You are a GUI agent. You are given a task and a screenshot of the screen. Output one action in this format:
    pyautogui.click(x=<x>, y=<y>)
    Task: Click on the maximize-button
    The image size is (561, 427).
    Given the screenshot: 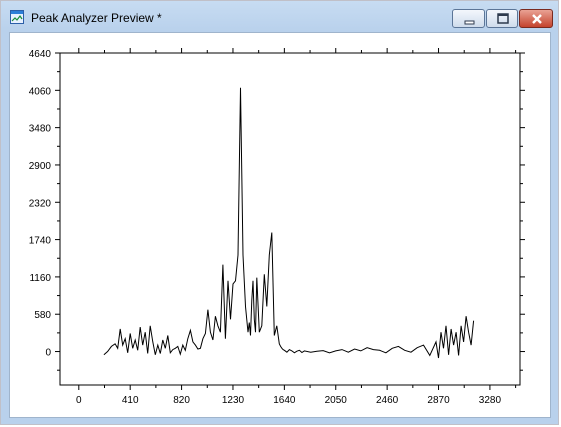 What is the action you would take?
    pyautogui.click(x=502, y=18)
    